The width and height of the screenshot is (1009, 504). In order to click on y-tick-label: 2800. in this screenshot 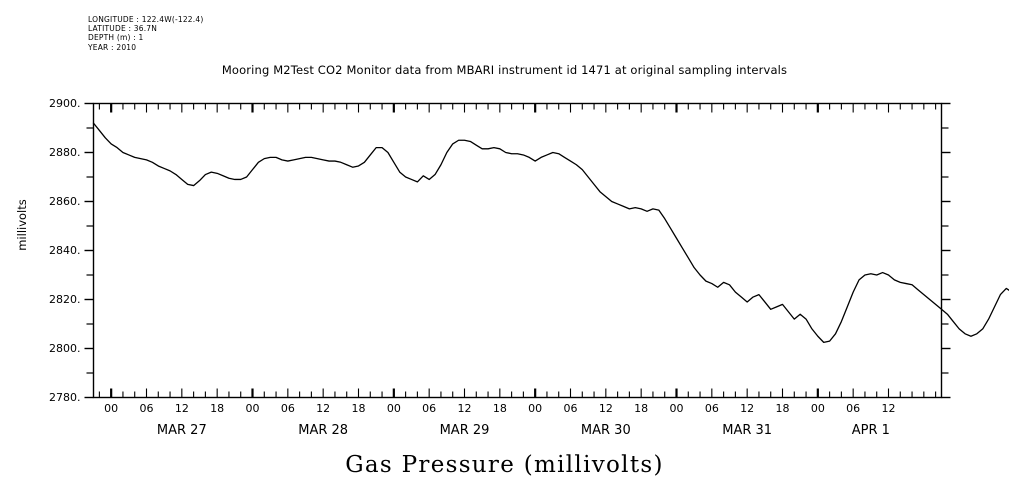, I will do `click(65, 348)`.